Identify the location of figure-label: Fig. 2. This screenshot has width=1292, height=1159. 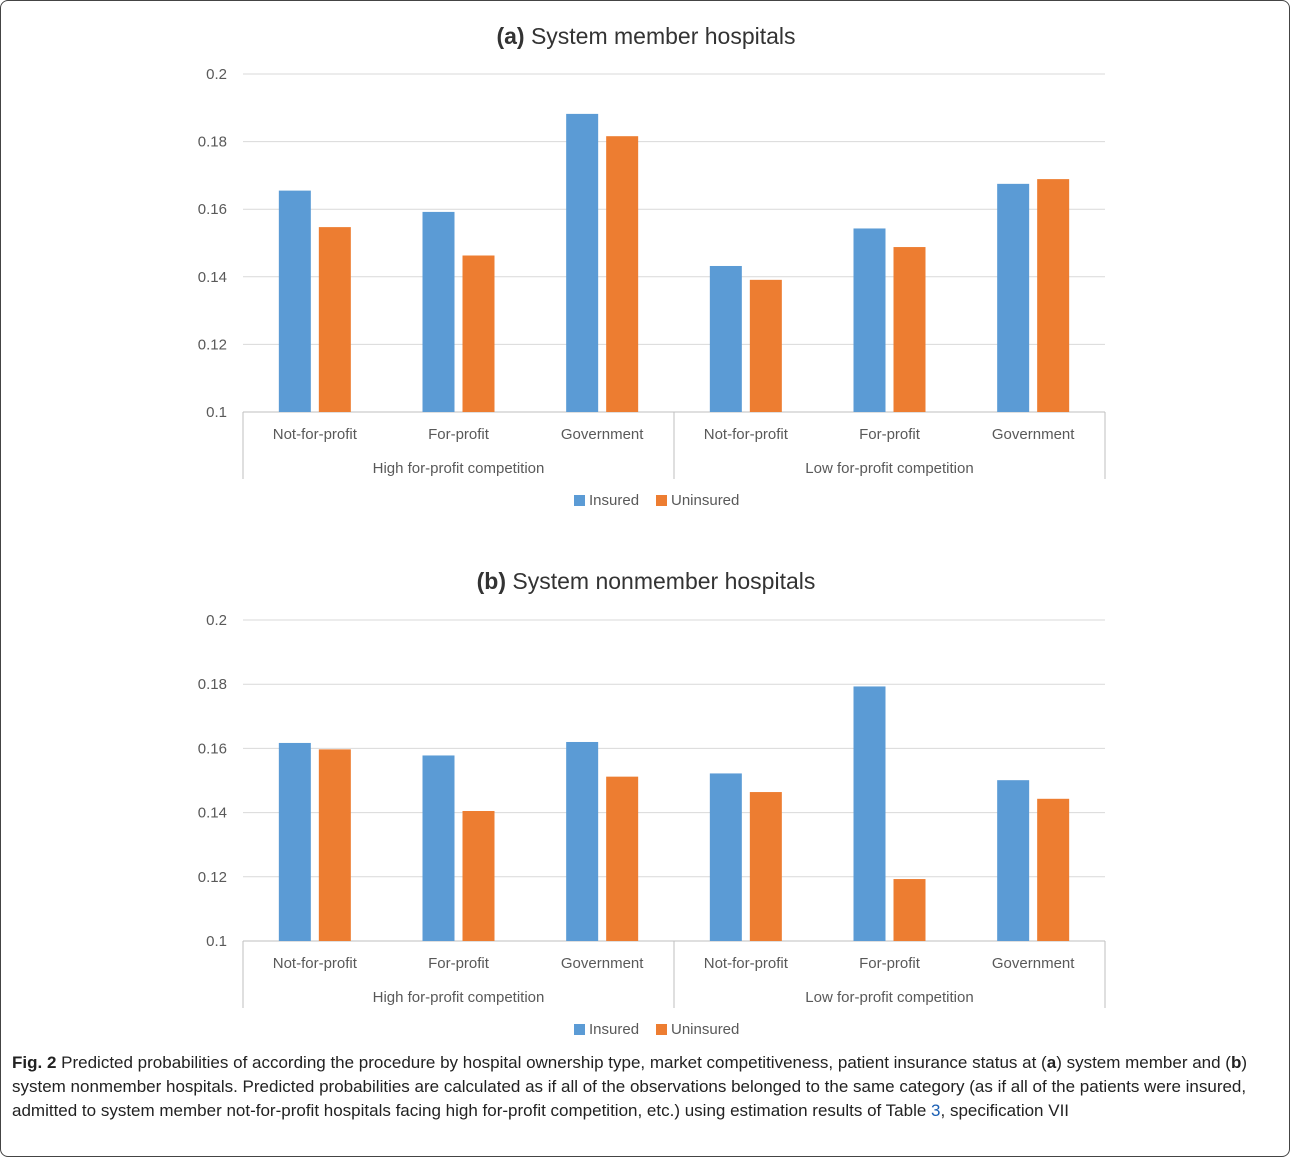
(34, 1062).